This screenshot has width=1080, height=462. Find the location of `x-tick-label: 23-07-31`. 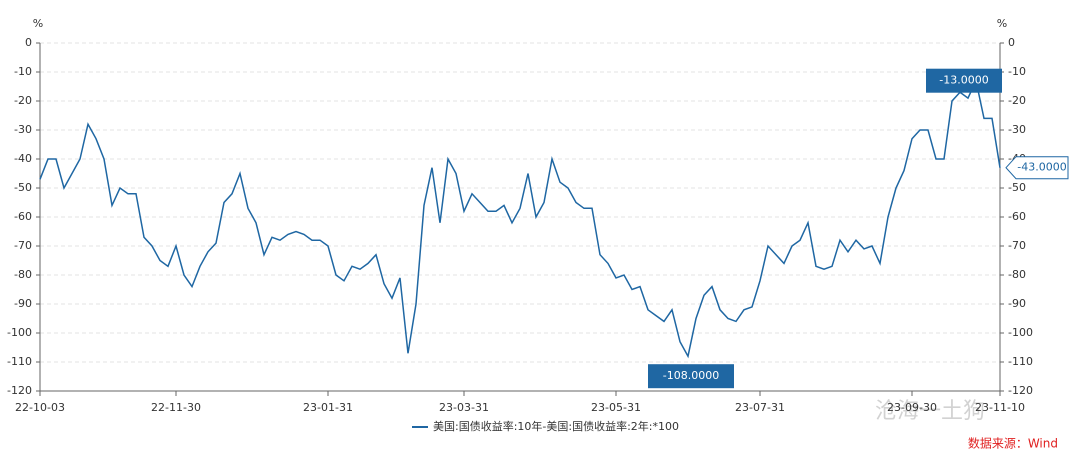

x-tick-label: 23-07-31 is located at coordinates (760, 407).